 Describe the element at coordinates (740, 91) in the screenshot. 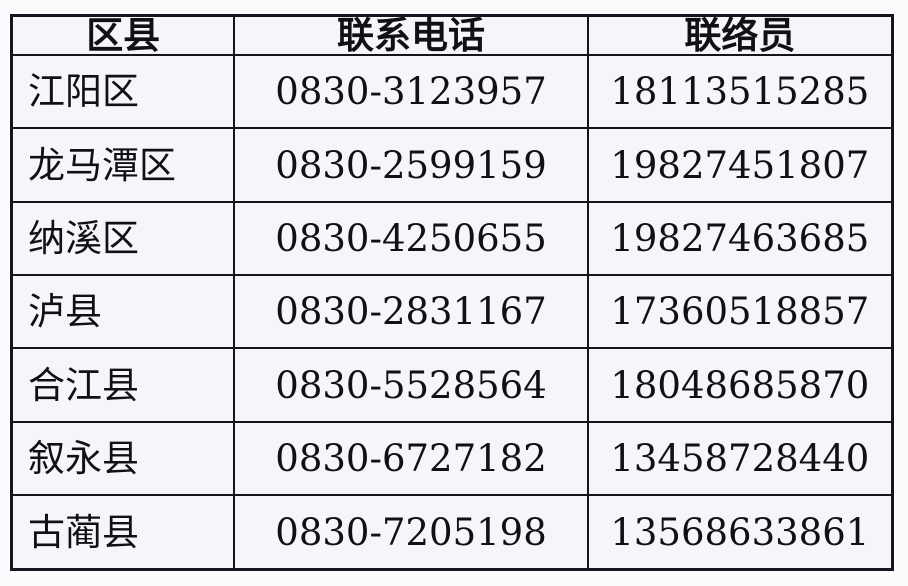

I see `liaison-cell: 18113515285` at that location.